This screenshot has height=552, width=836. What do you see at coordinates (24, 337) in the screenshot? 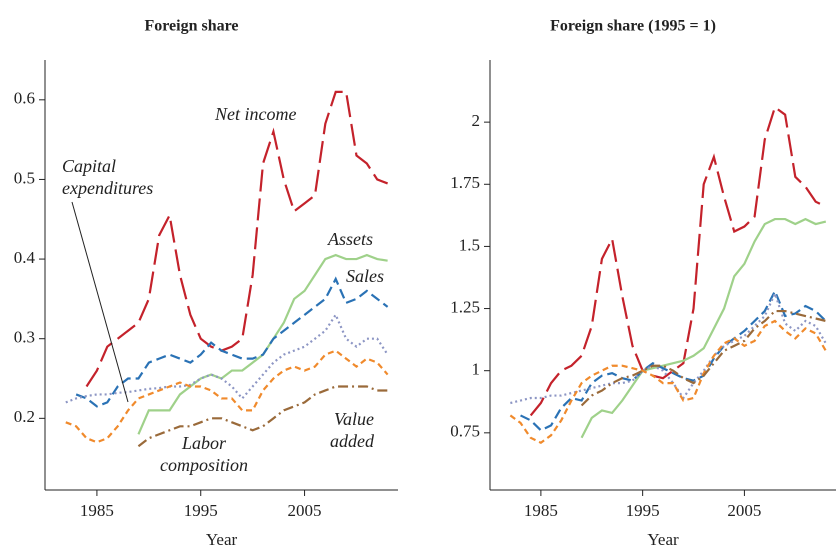
I see `y-tick-label: 0.3` at bounding box center [24, 337].